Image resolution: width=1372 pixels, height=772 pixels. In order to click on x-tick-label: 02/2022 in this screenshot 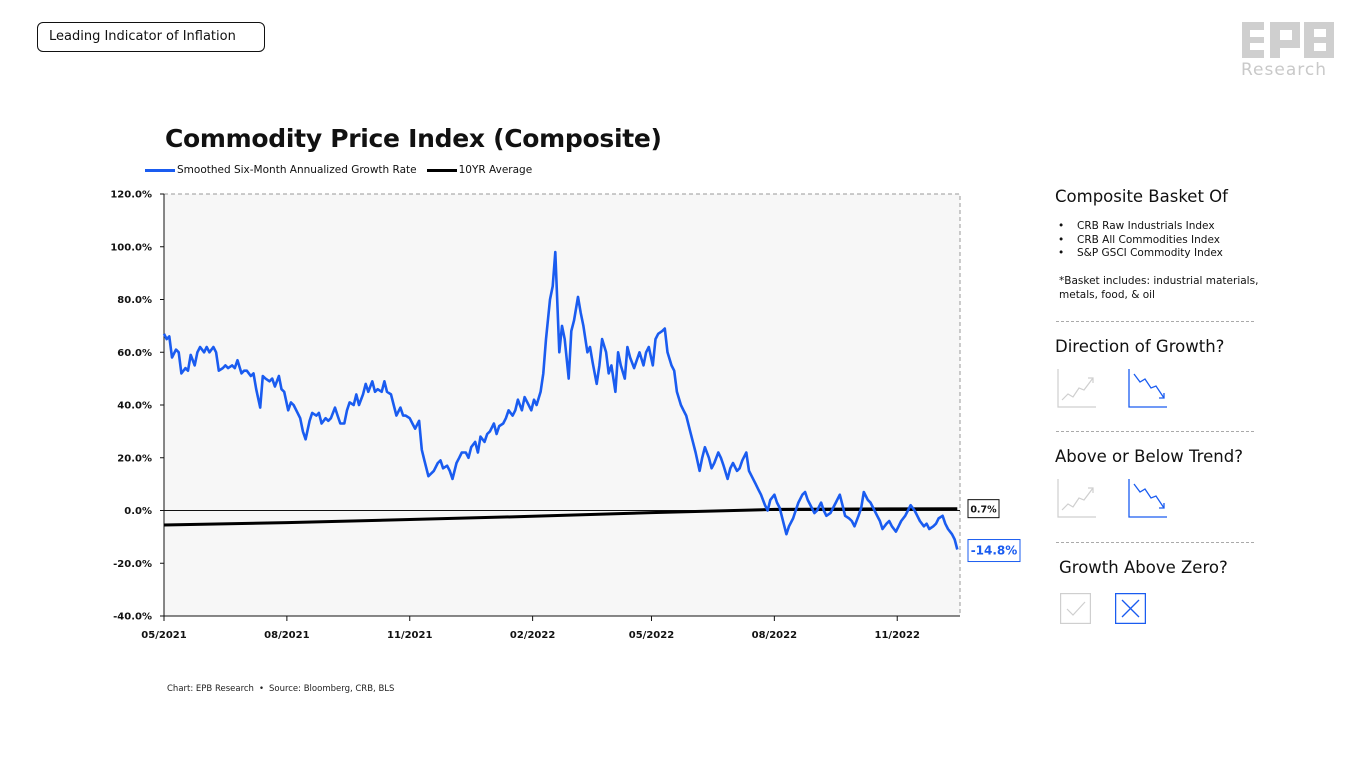, I will do `click(532, 635)`.